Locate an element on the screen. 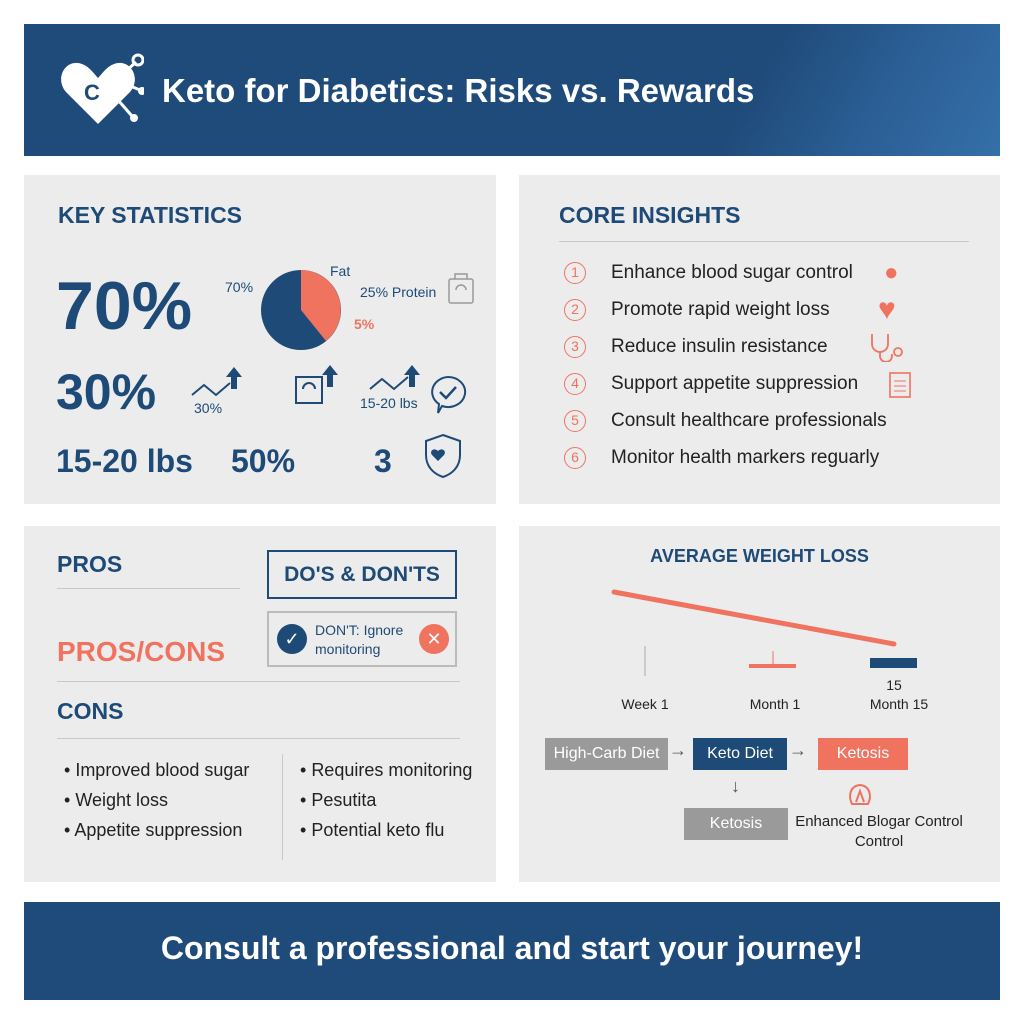  chart-title: AVERAGE WEIGHT LOSS is located at coordinates (759, 556).